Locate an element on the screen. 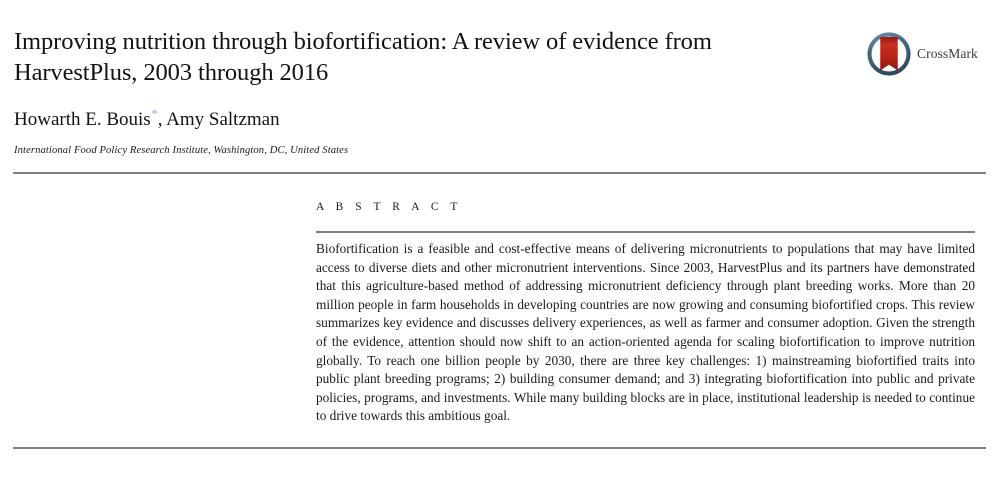 Image resolution: width=1000 pixels, height=494 pixels. footer-divider-rule is located at coordinates (499, 448).